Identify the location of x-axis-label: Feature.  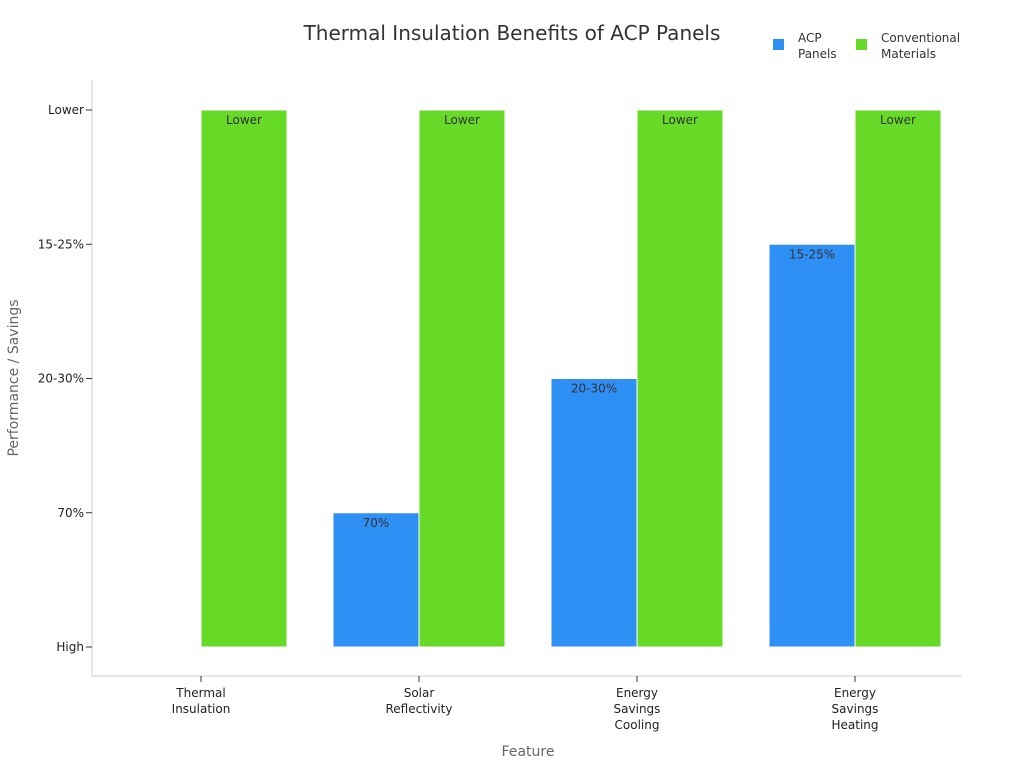
(528, 752).